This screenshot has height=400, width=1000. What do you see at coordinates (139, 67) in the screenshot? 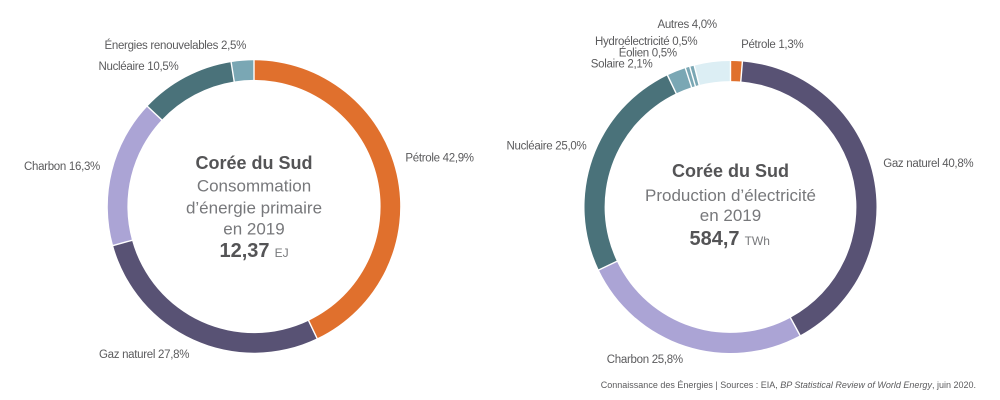
I see `svg-text: Nucléaire 10,5%` at bounding box center [139, 67].